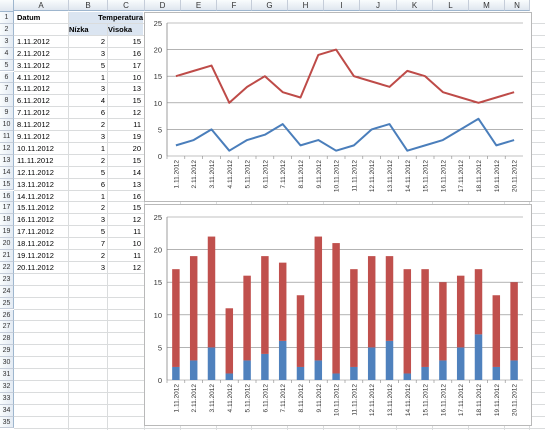 This screenshot has width=545, height=430. What do you see at coordinates (7, 327) in the screenshot?
I see `row-header-27: 27` at bounding box center [7, 327].